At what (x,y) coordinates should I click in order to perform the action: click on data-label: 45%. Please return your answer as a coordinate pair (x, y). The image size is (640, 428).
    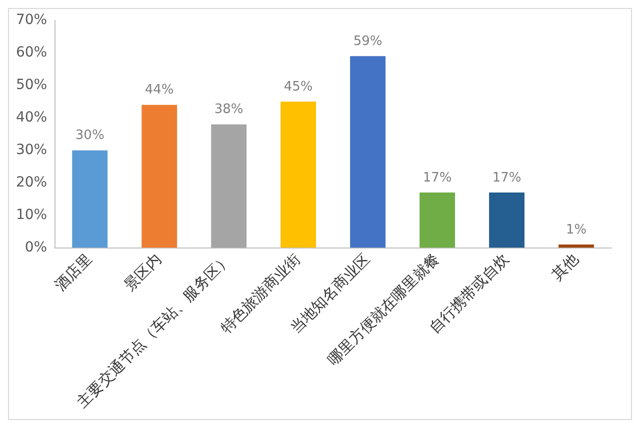
    Looking at the image, I should click on (298, 86).